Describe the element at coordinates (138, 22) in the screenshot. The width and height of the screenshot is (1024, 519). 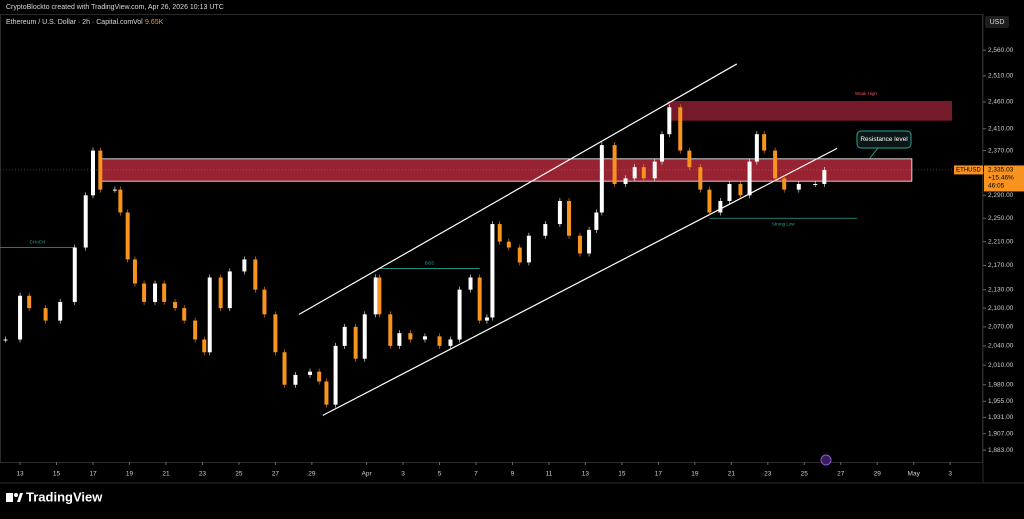
I see `volume-label: Vol` at that location.